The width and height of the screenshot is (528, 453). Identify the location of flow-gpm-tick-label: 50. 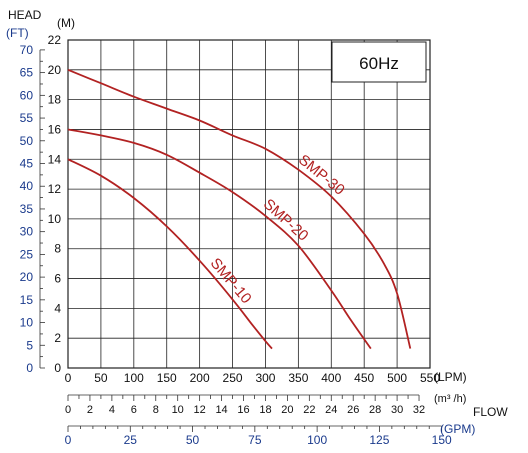
(193, 440).